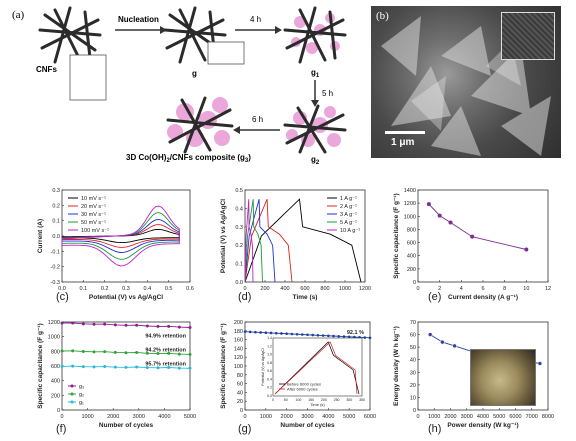 The width and height of the screenshot is (576, 441). What do you see at coordinates (355, 333) in the screenshot?
I see `retention-annotation: 92.1 %` at bounding box center [355, 333].